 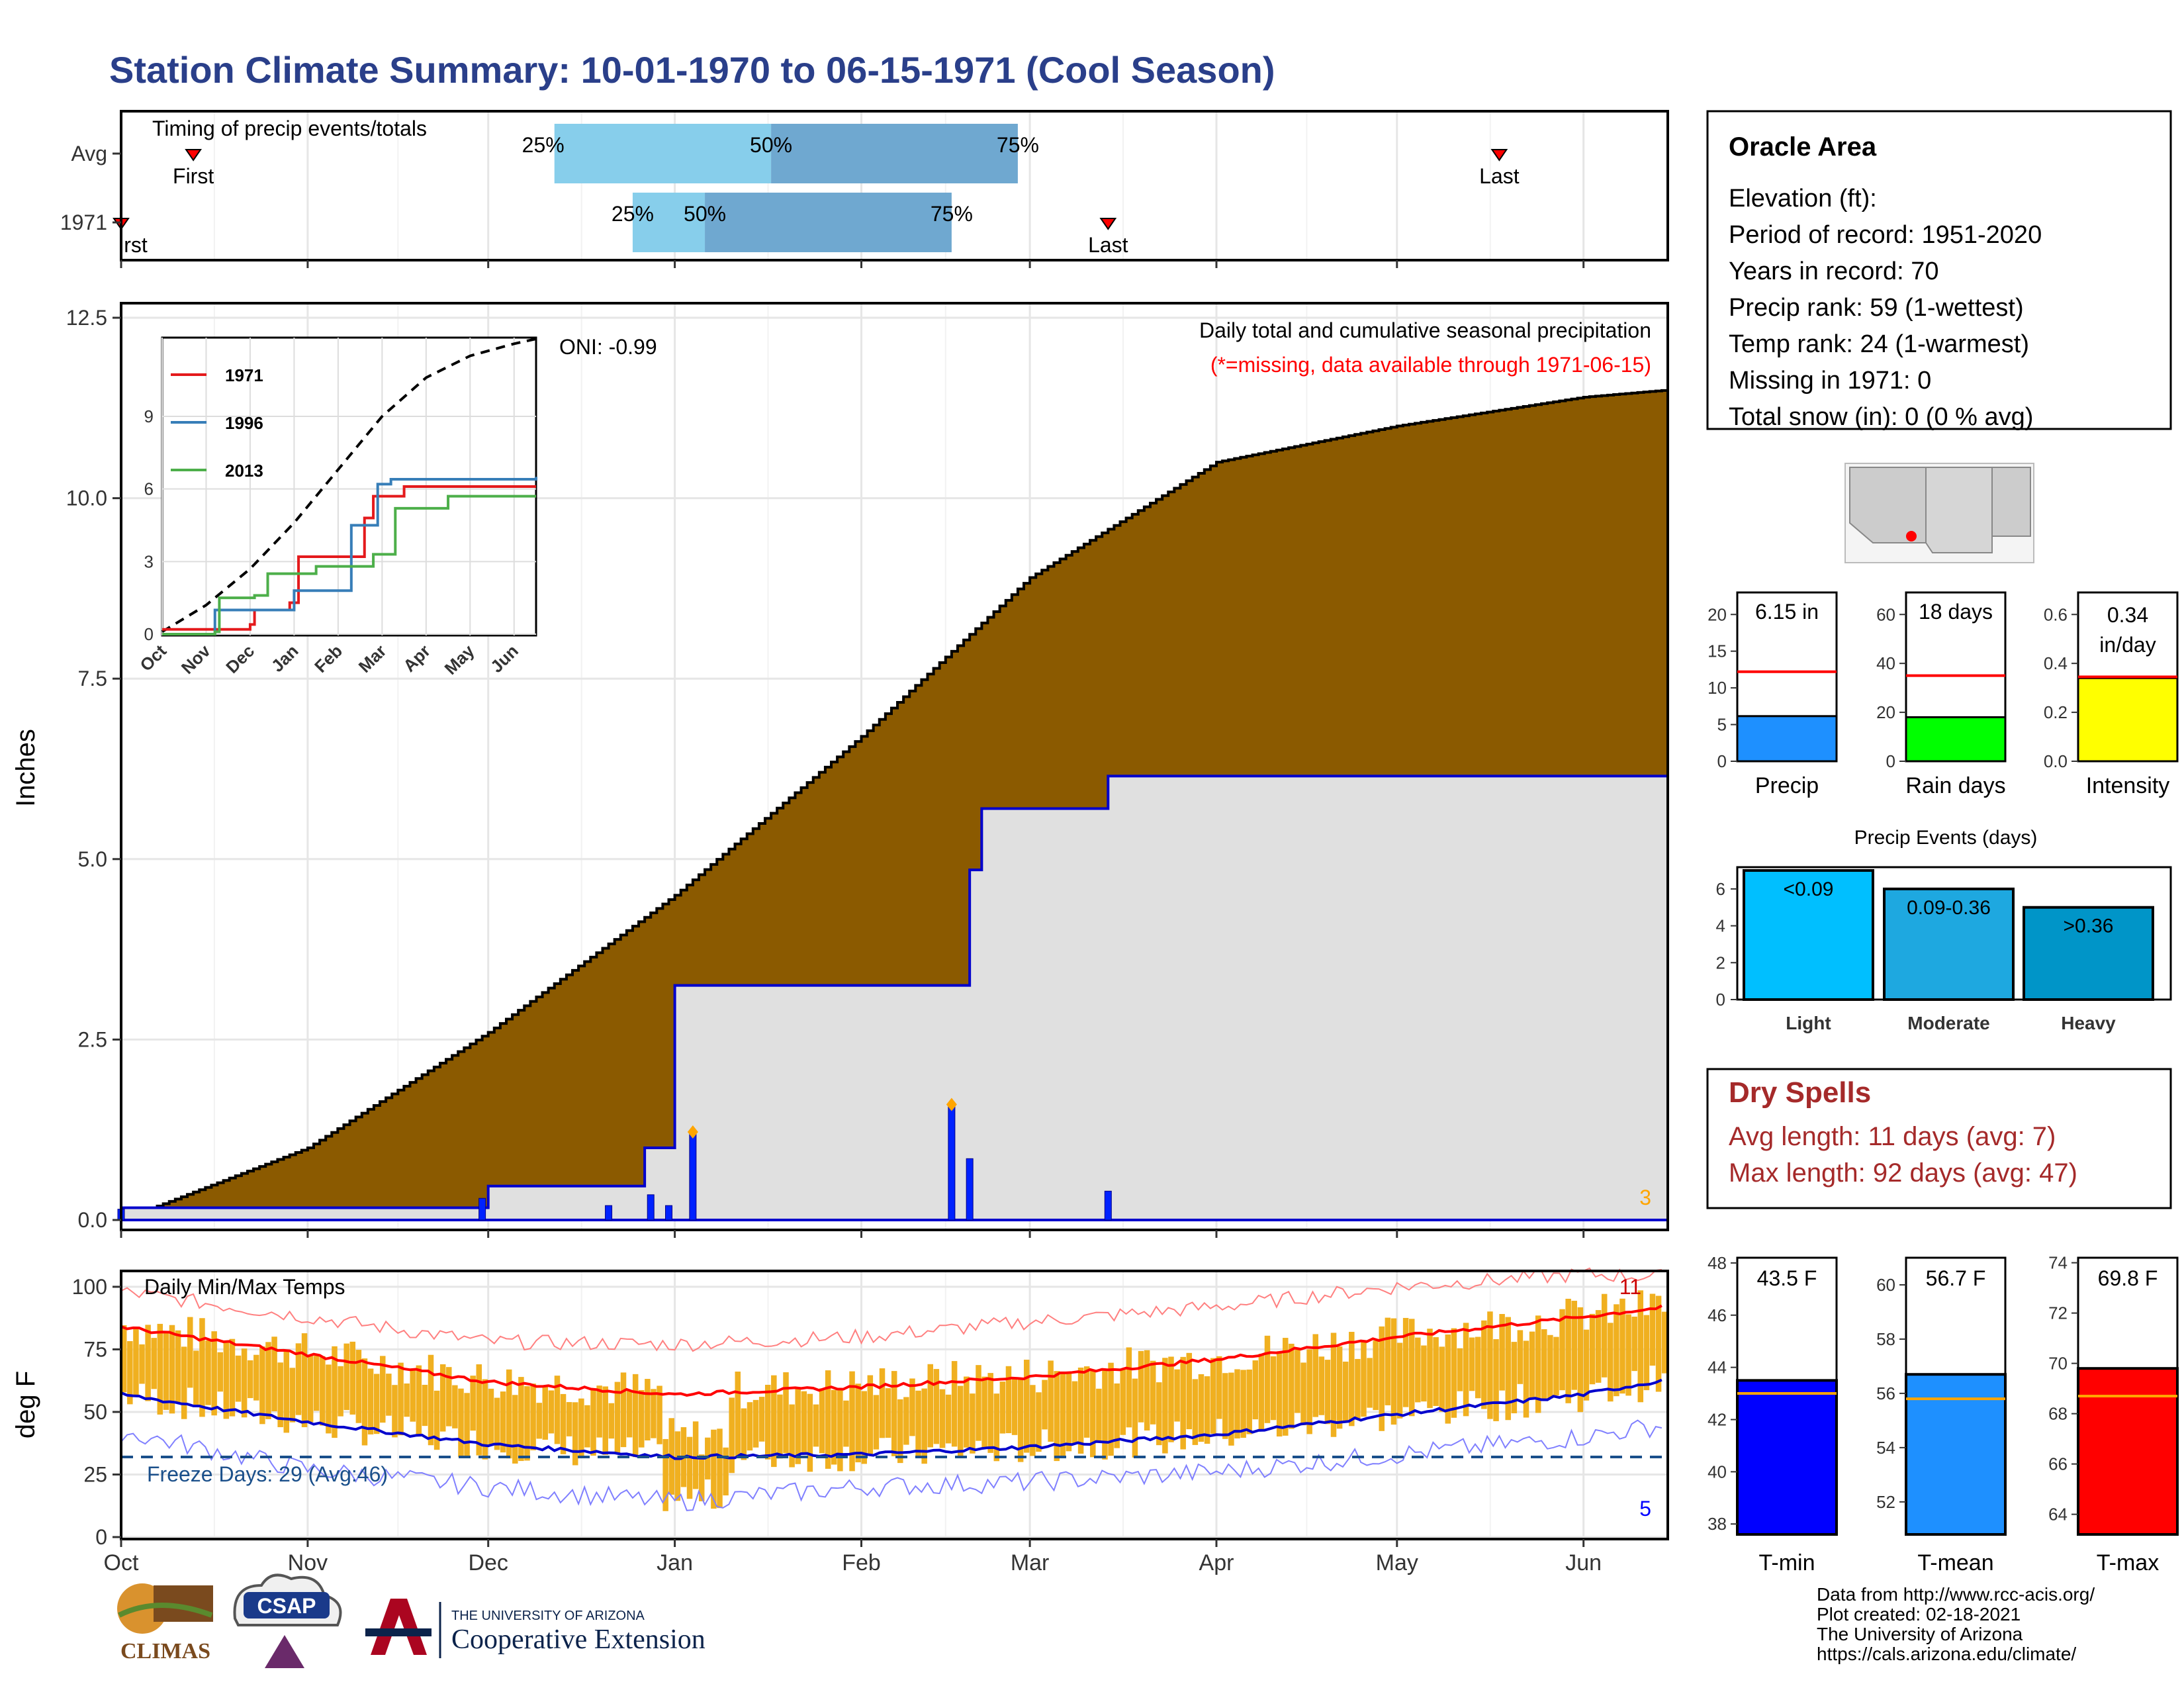 I want to click on timing-last-marker, so click(x=1499, y=155).